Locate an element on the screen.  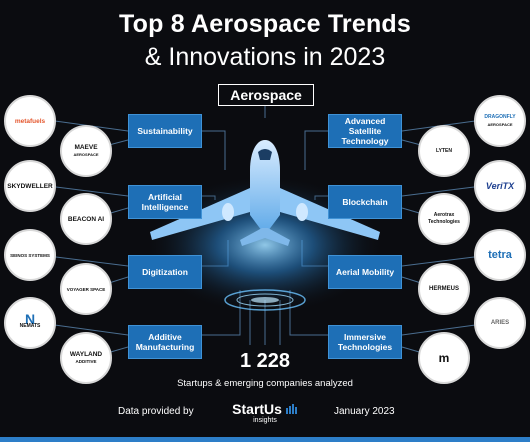
logo-aries: ARIES is located at coordinates (500, 323).